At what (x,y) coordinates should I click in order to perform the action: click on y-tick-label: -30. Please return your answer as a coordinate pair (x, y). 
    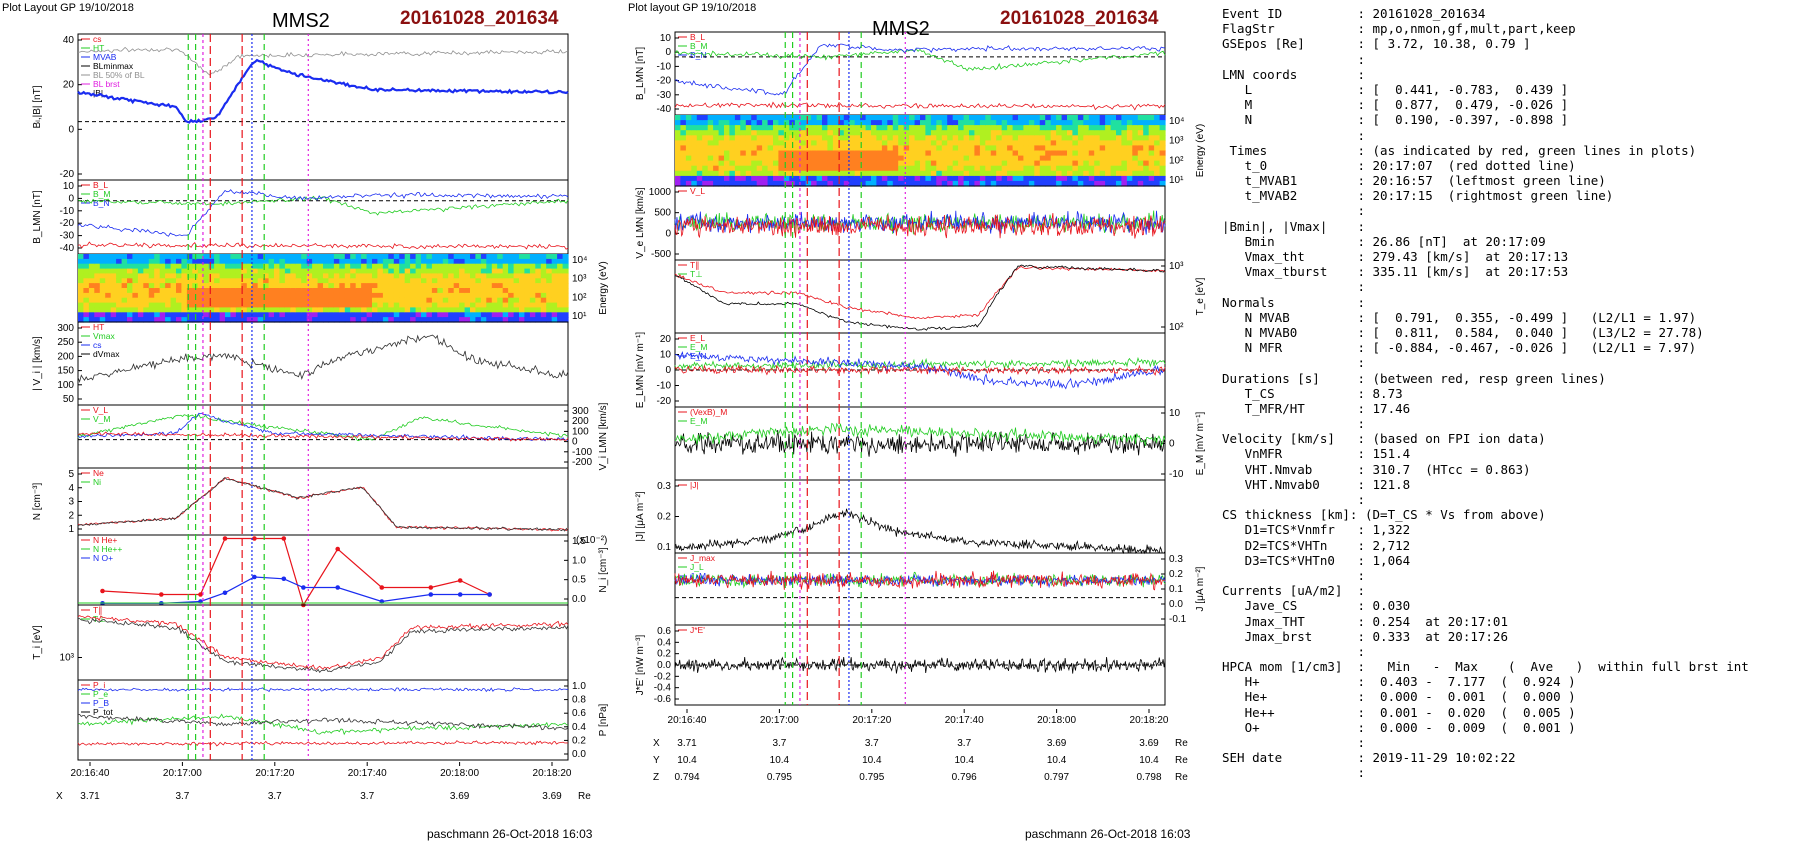
    Looking at the image, I should click on (67, 236).